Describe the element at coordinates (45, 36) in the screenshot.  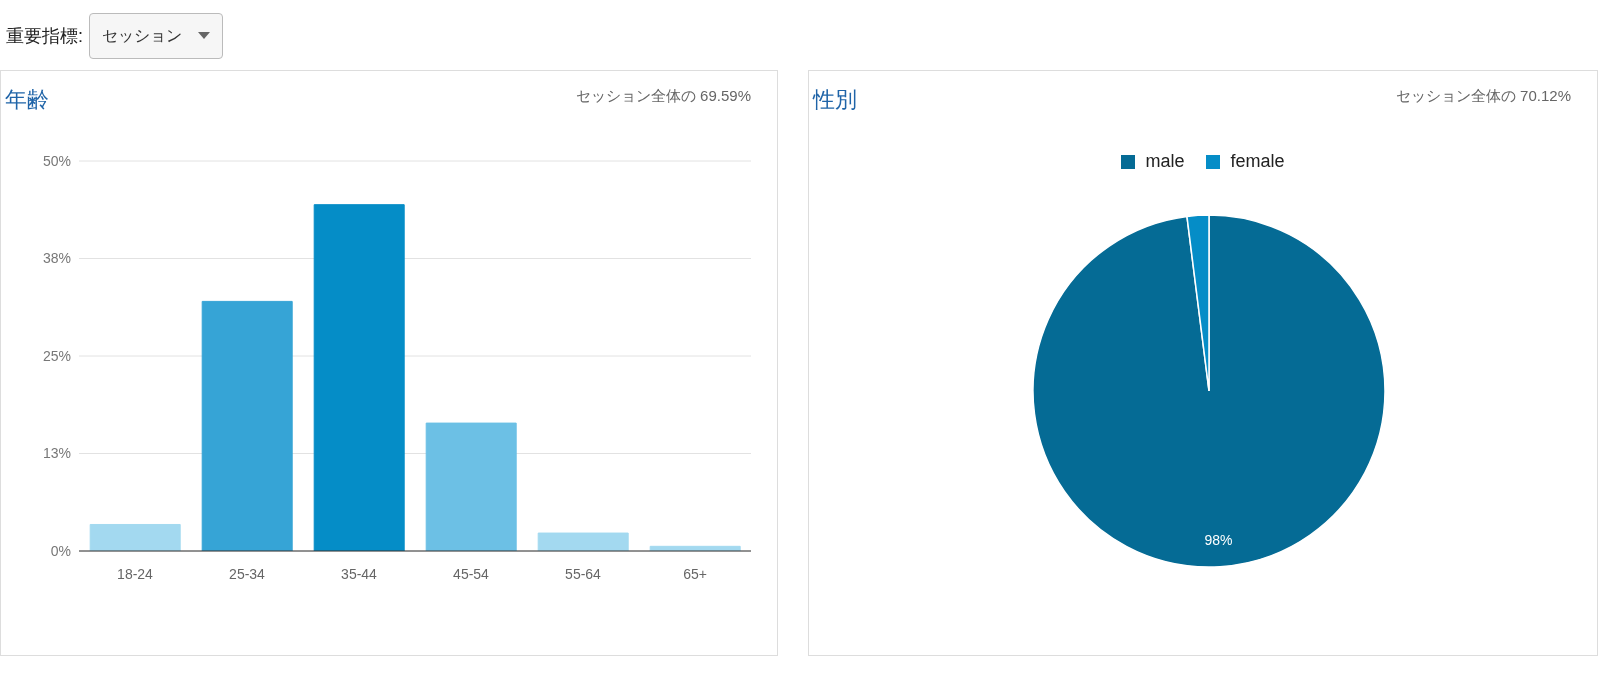
I see `text: 重要指標:` at that location.